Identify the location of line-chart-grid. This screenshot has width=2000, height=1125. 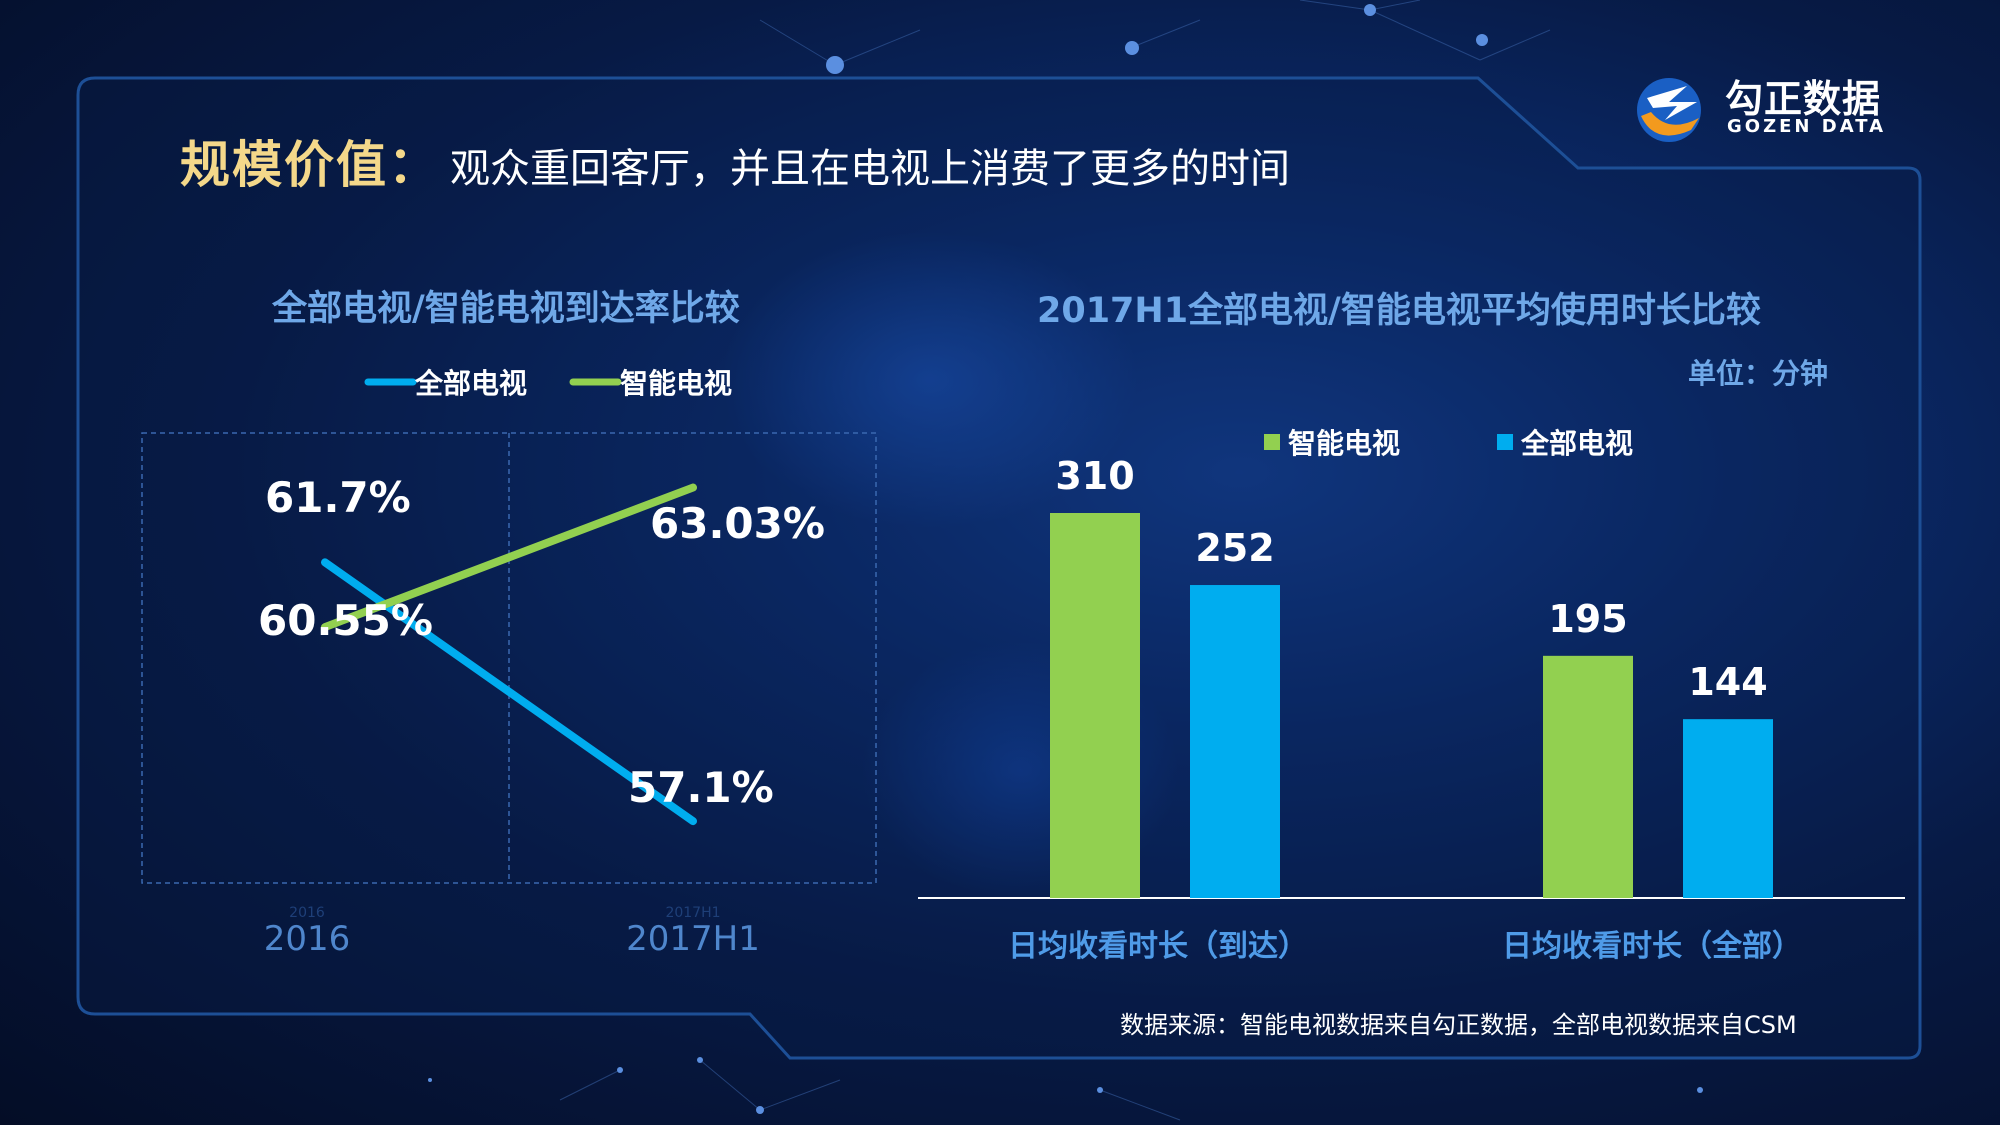
(509, 658).